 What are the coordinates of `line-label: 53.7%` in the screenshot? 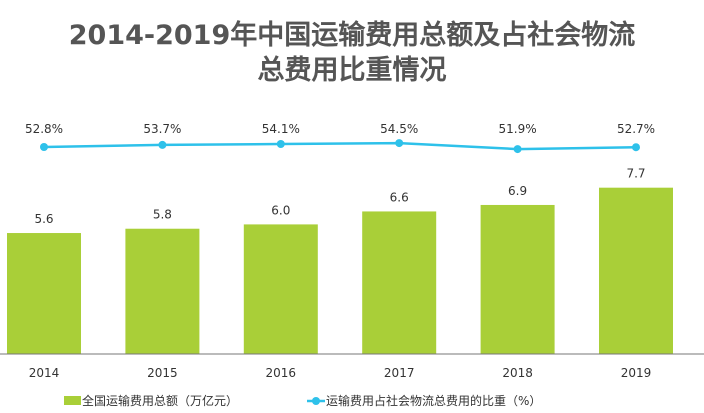 It's located at (162, 129).